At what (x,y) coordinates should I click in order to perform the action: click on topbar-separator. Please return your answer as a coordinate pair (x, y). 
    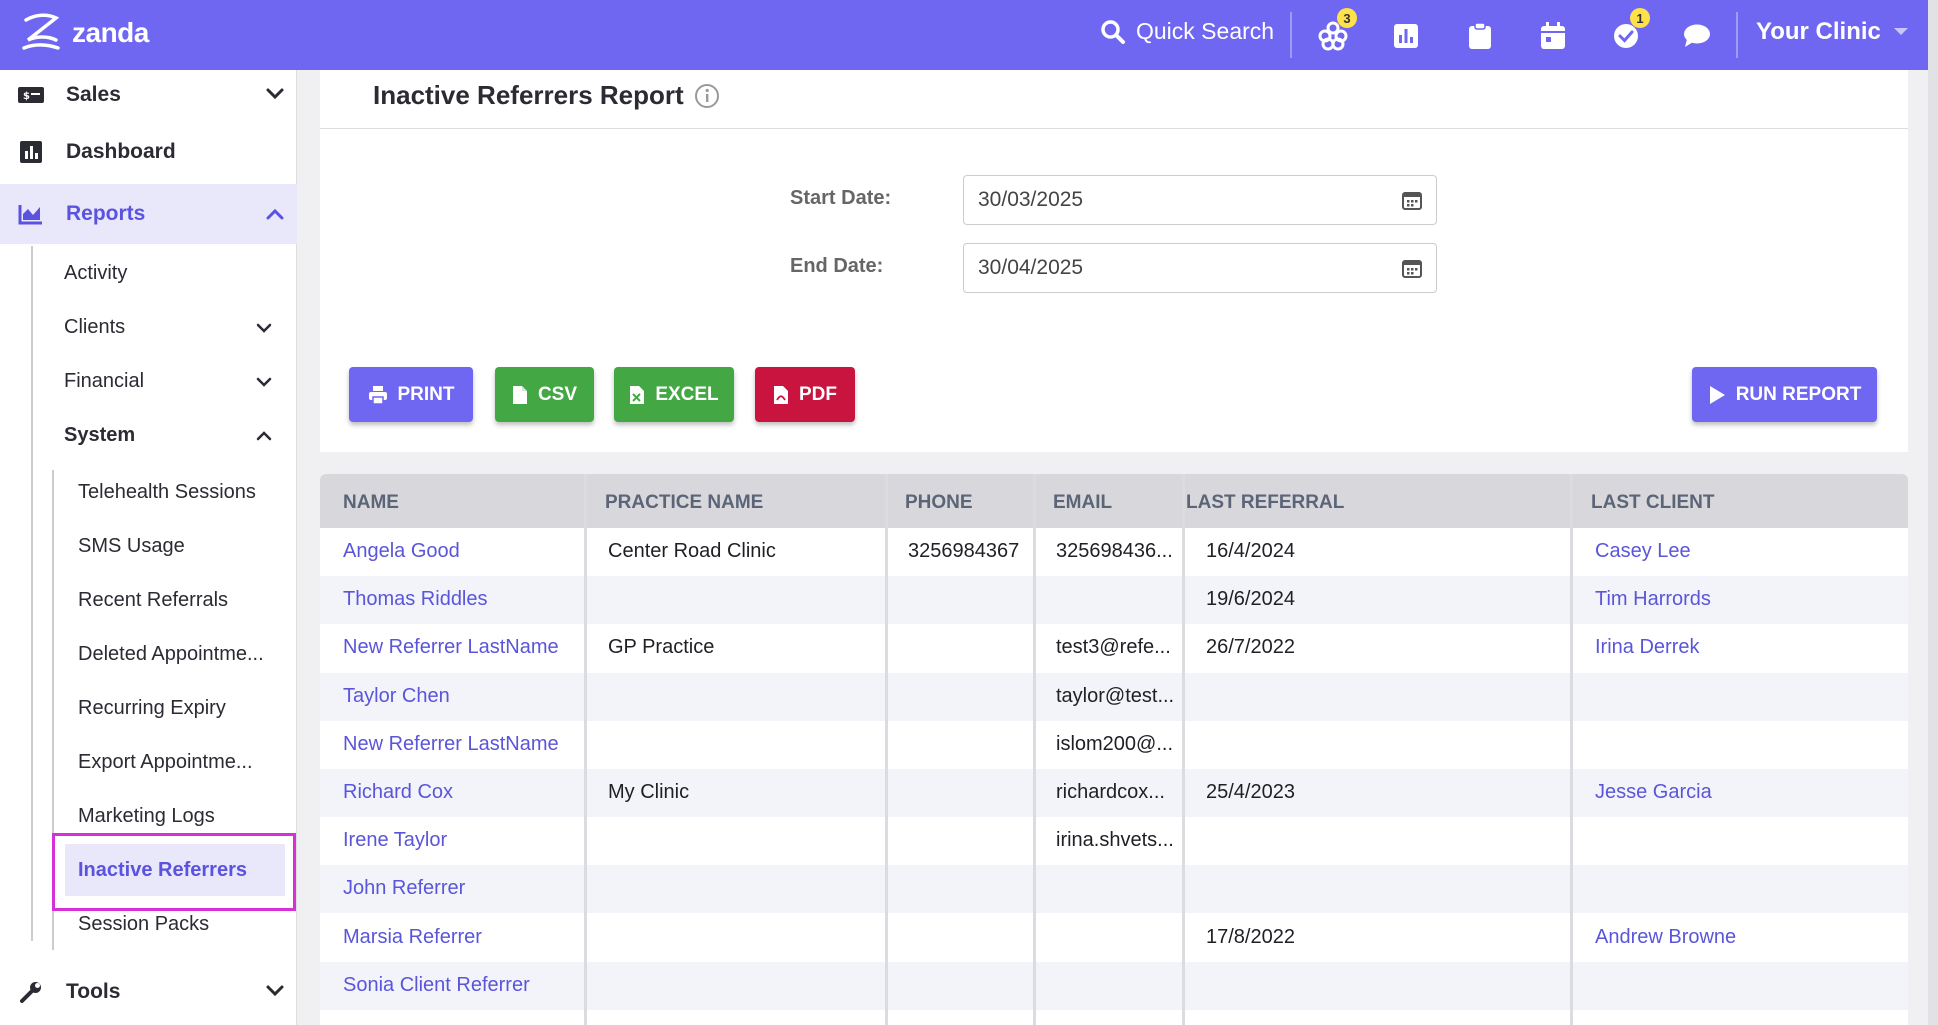
    Looking at the image, I should click on (1737, 35).